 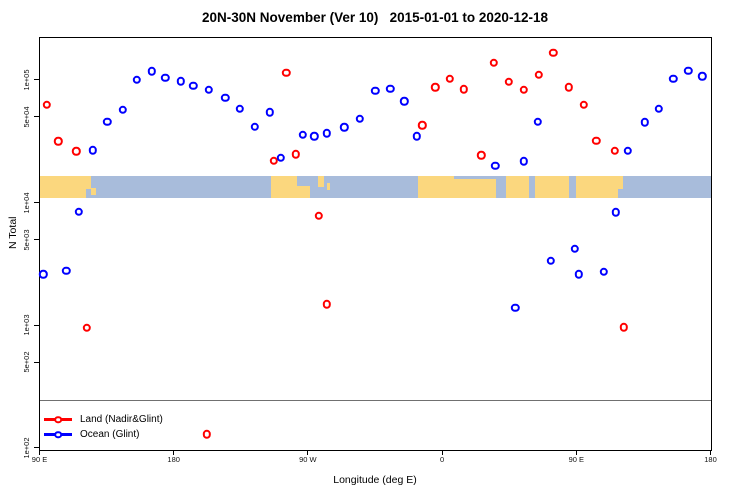 I want to click on y-tick-label: 5e+04, so click(x=26, y=117).